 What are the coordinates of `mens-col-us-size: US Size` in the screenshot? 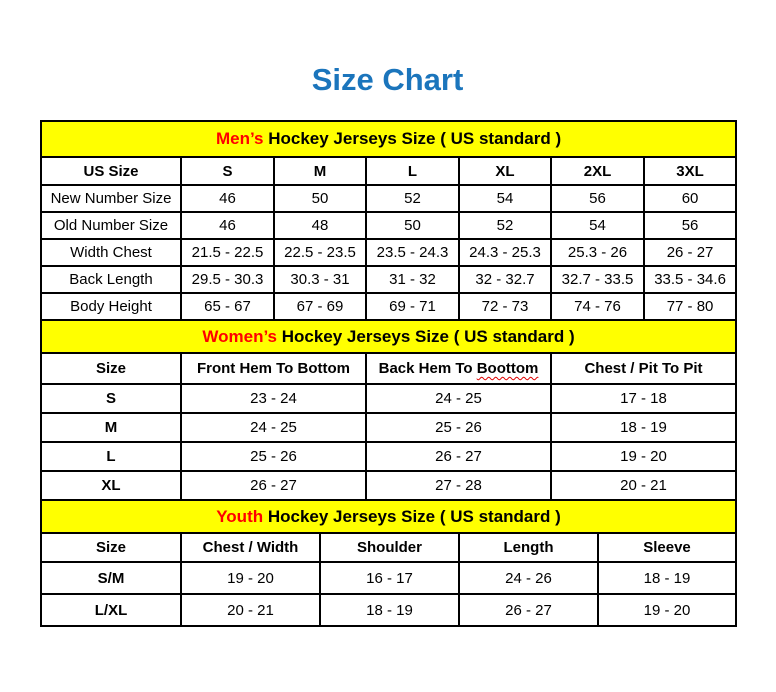 It's located at (111, 171).